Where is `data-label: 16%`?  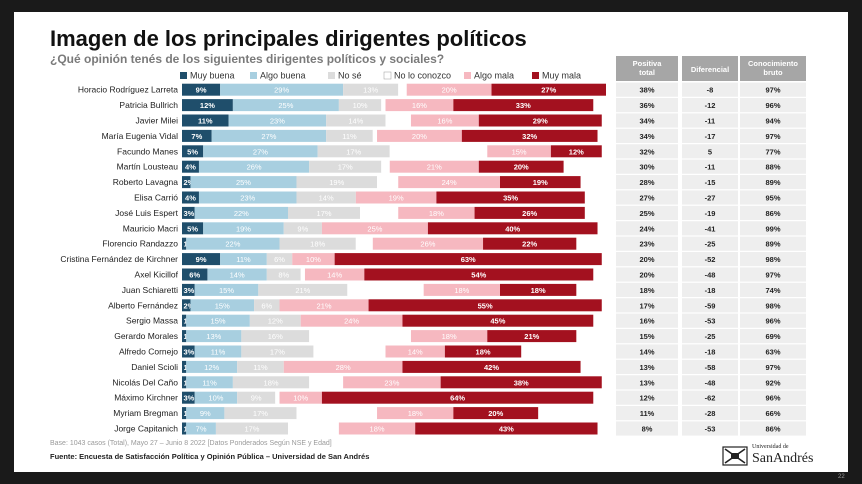 data-label: 16% is located at coordinates (444, 121).